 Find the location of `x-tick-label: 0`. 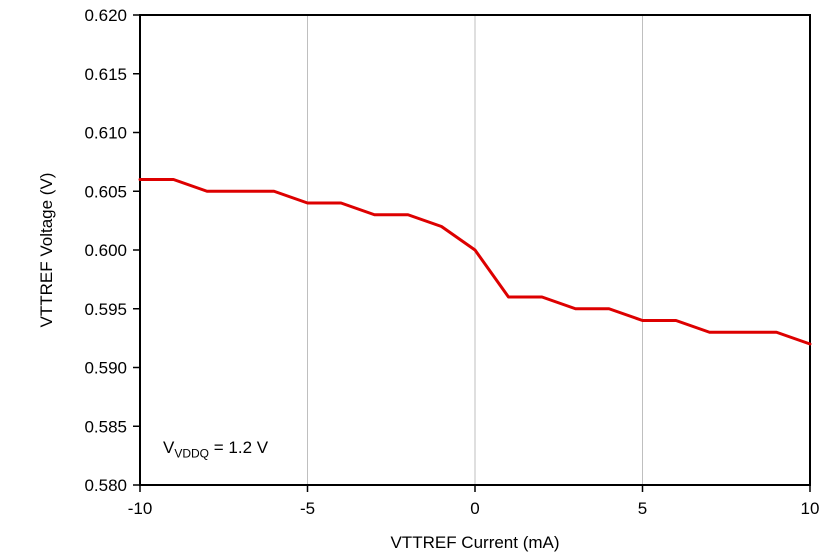

x-tick-label: 0 is located at coordinates (474, 508).